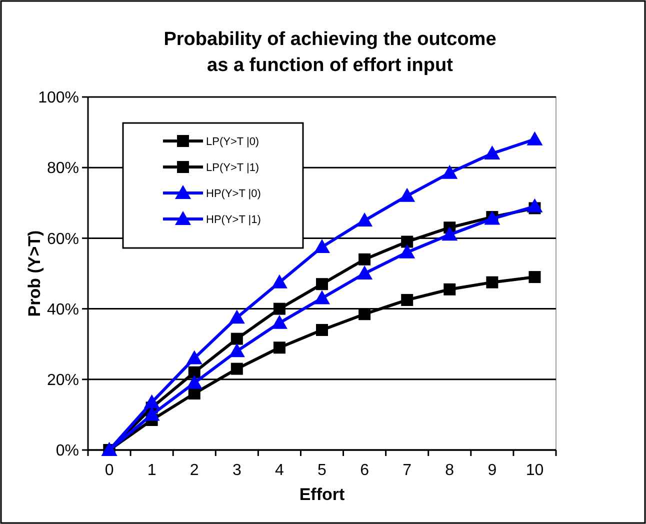 The width and height of the screenshot is (646, 524). I want to click on x-tick-label: 4, so click(279, 470).